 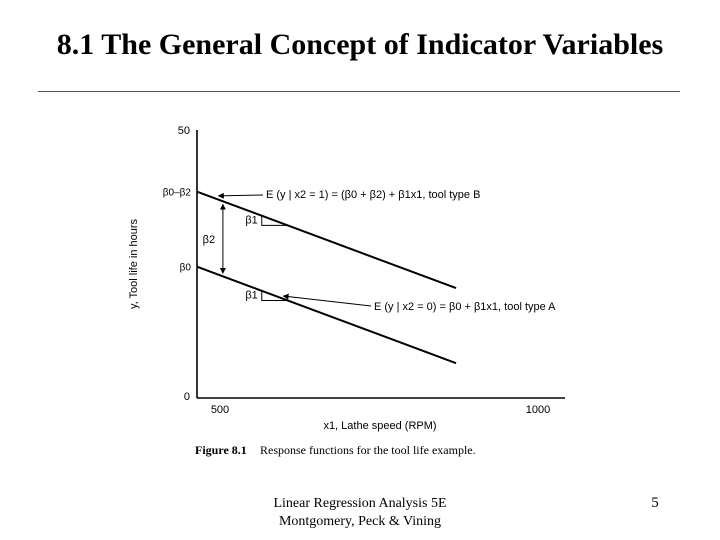 I want to click on page-number: 5, so click(x=655, y=503).